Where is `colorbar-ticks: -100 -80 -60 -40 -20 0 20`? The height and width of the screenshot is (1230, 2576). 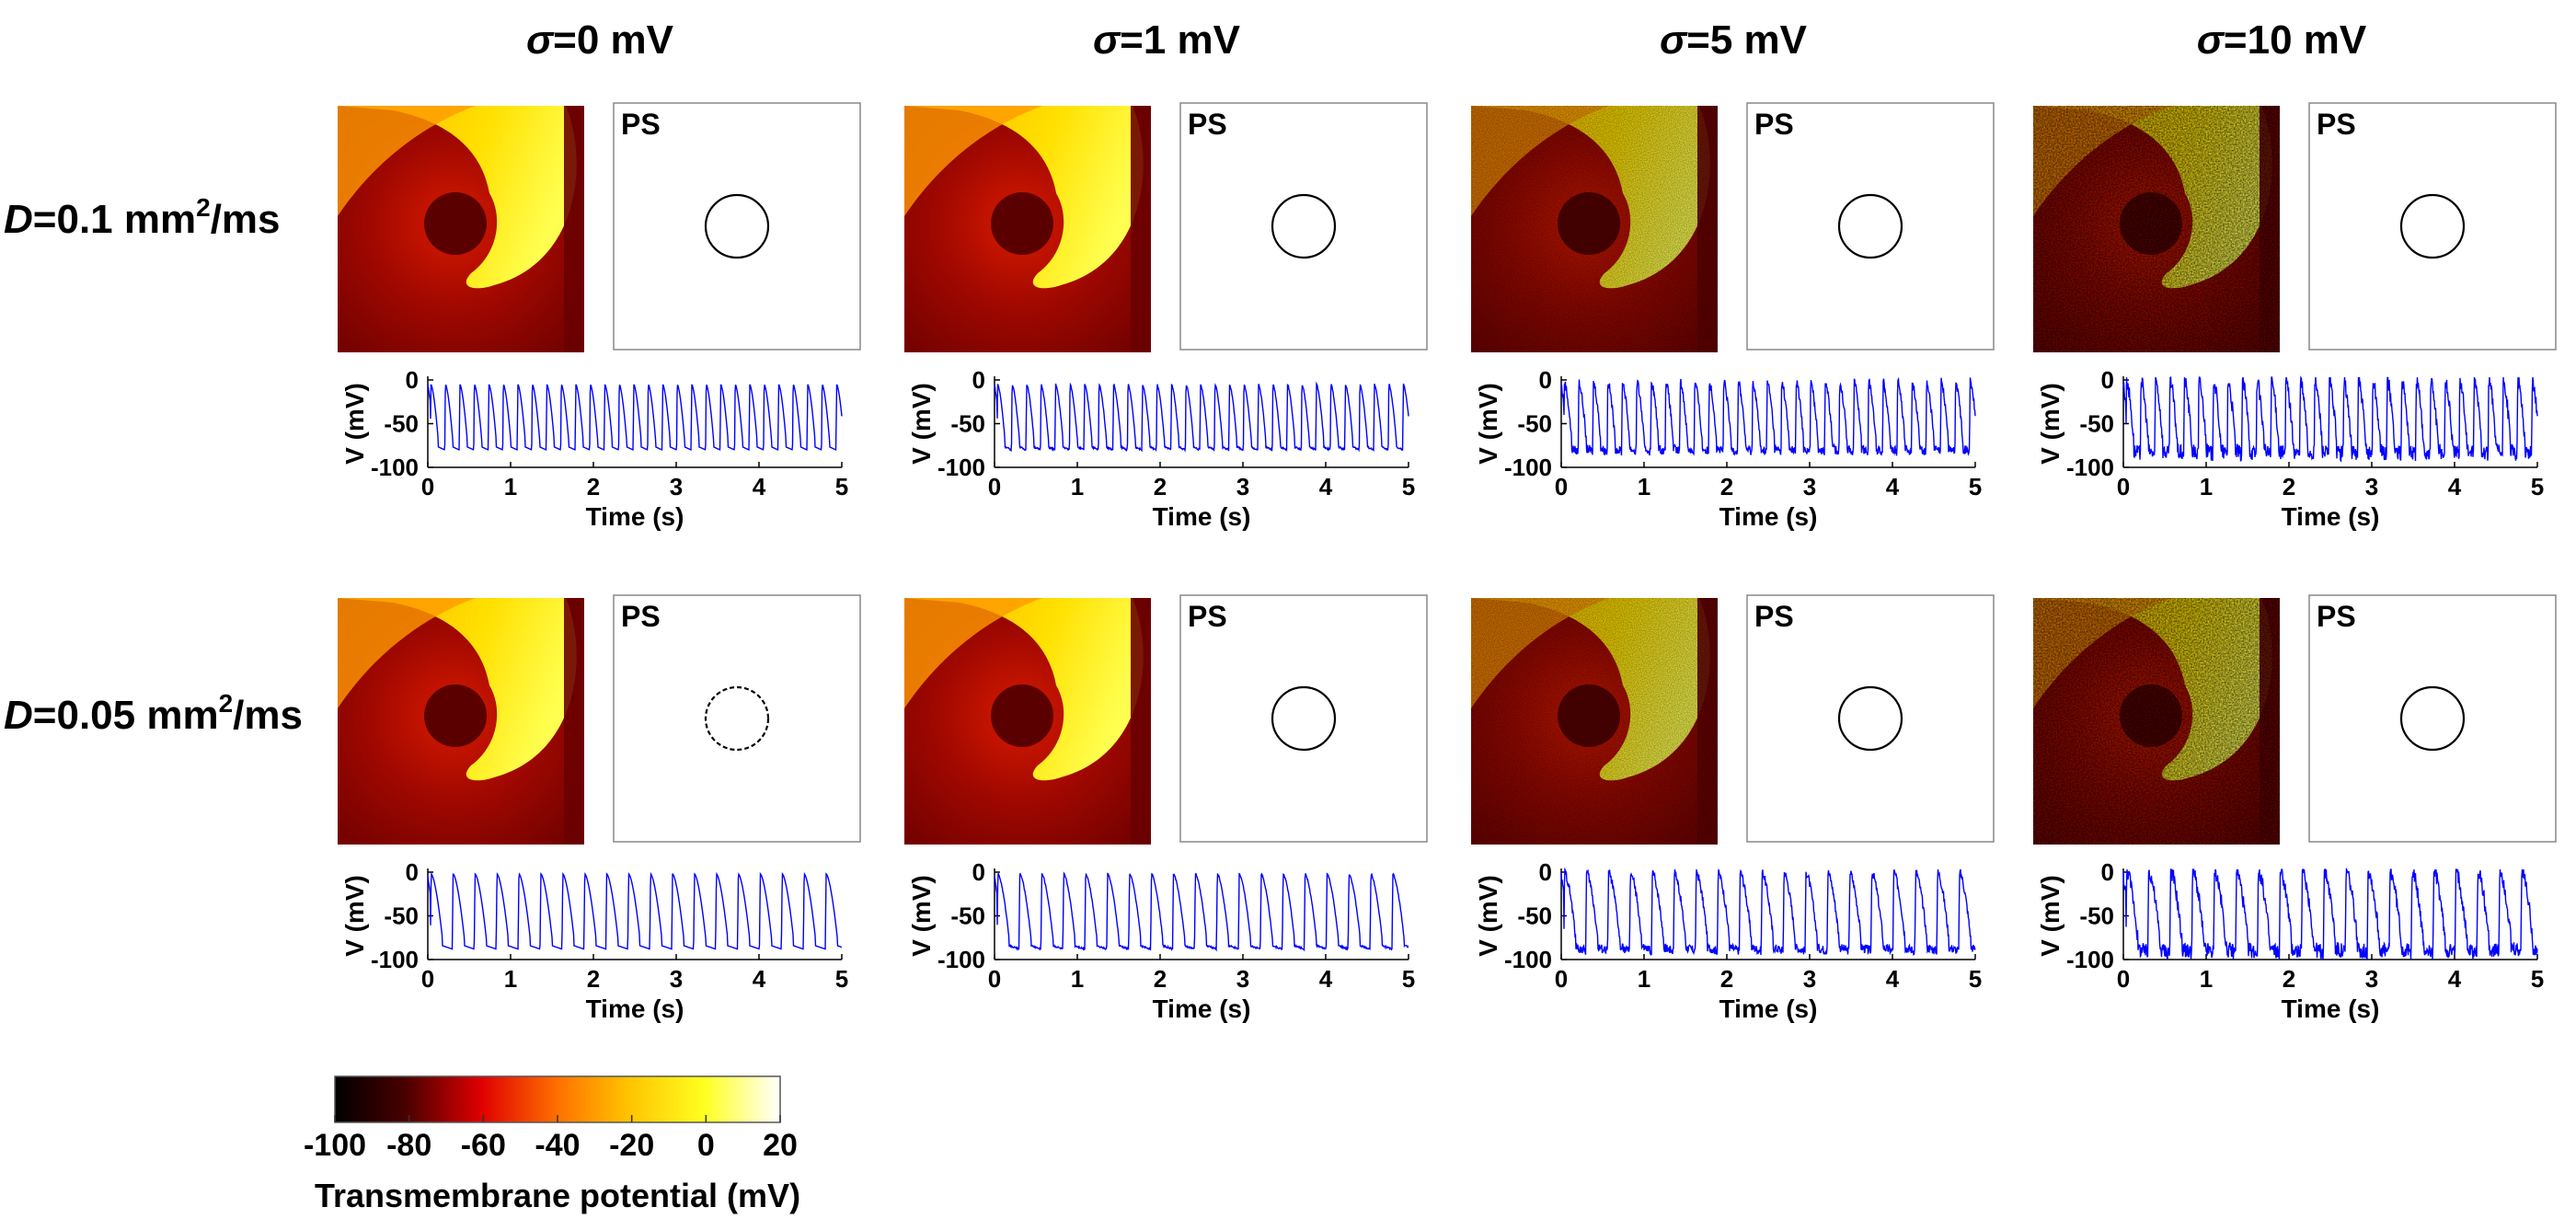
colorbar-ticks: -100 -80 -60 -40 -20 0 20 is located at coordinates (551, 1139).